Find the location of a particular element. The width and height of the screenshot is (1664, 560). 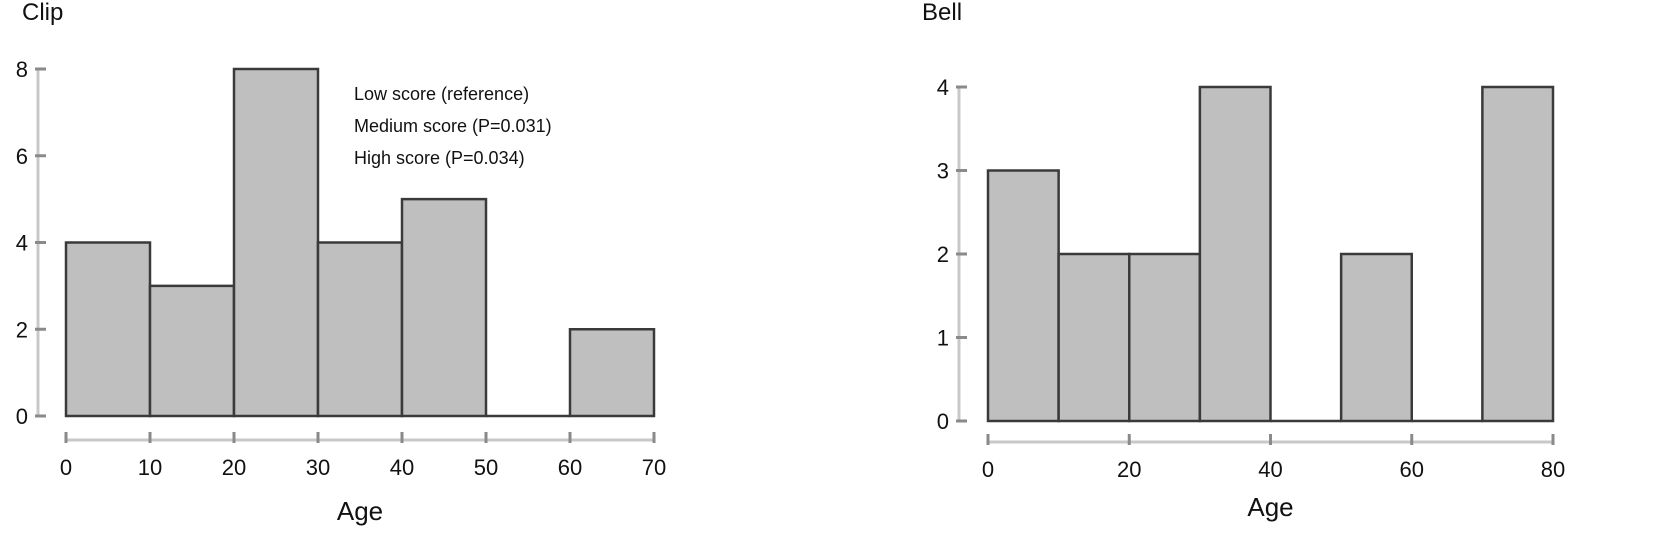

annotation-text: Medium score (P=0.031) is located at coordinates (453, 126).